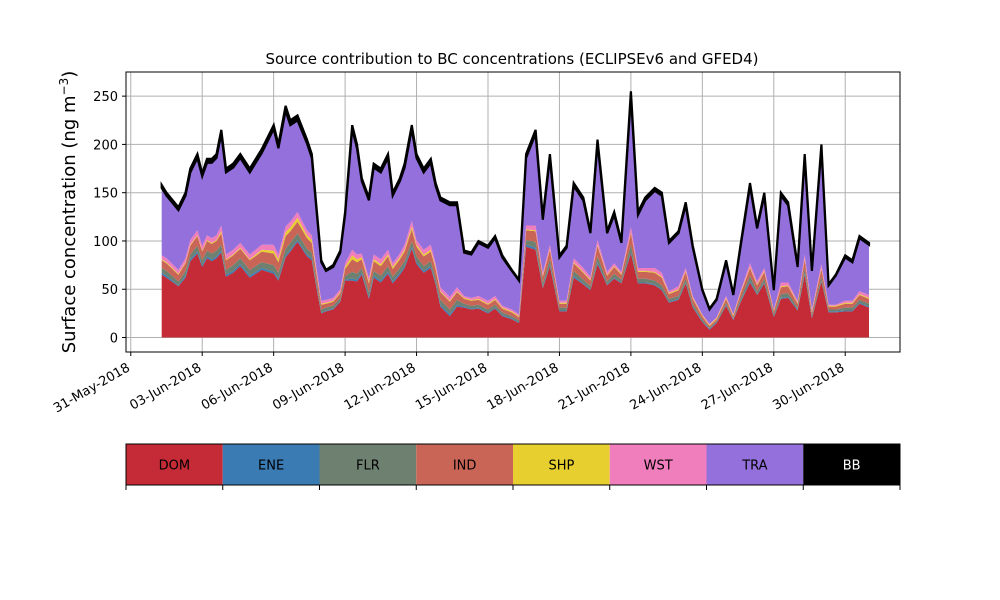 The image size is (1000, 600). What do you see at coordinates (105, 242) in the screenshot?
I see `y-tick-label: 100` at bounding box center [105, 242].